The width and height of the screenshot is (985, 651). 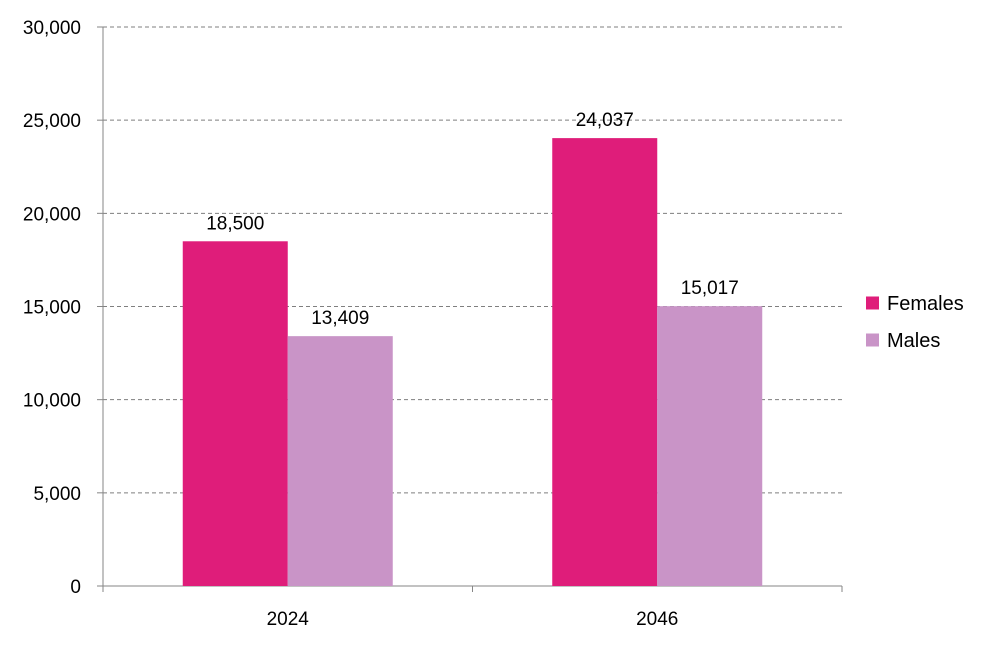 I want to click on legend-label-females: Females, so click(x=925, y=304).